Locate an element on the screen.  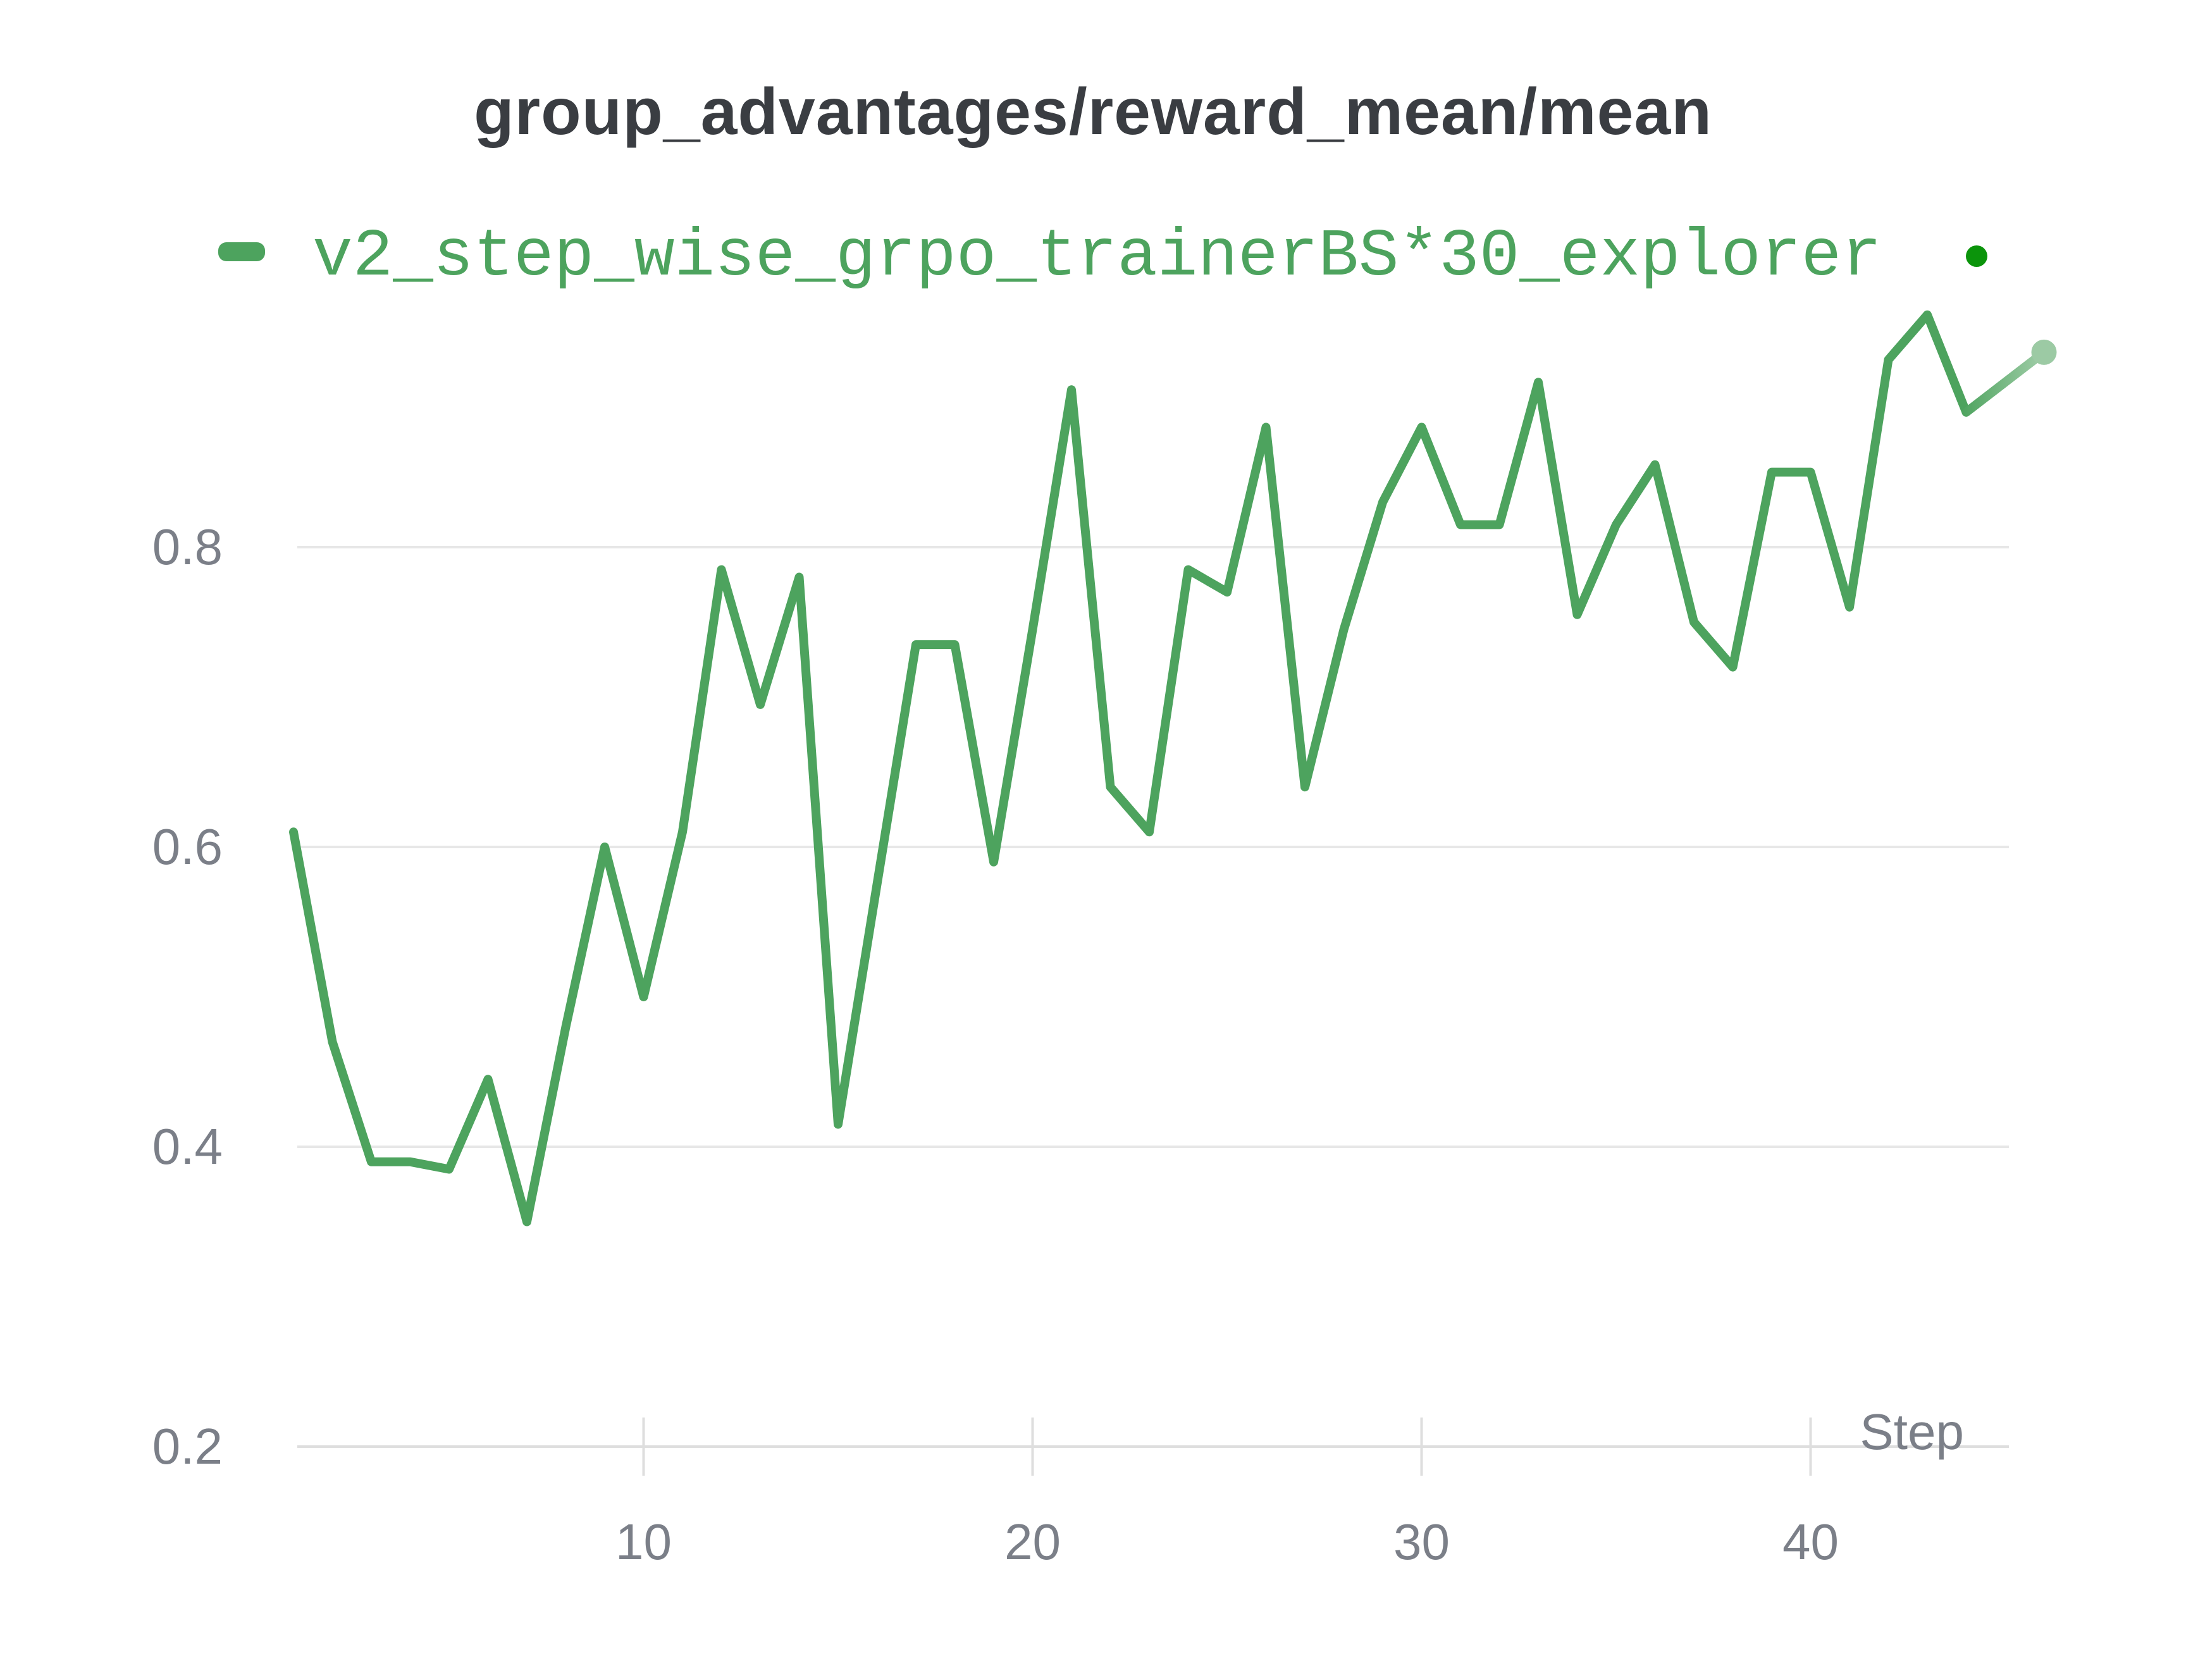
legend-run-name: v2_step_wise_grpo_trainerBS*30_explorer is located at coordinates (1097, 257).